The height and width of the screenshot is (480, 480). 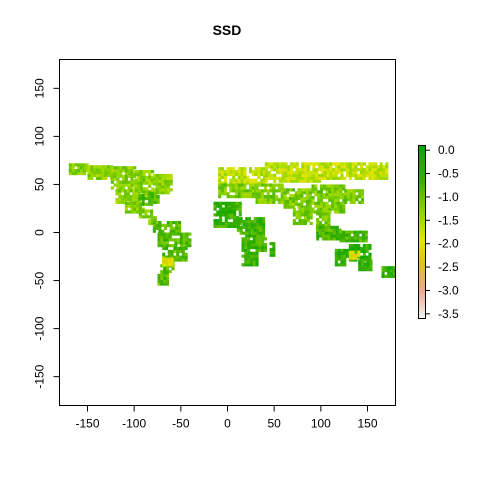 What do you see at coordinates (448, 174) in the screenshot?
I see `legend-tick-label: -0.5` at bounding box center [448, 174].